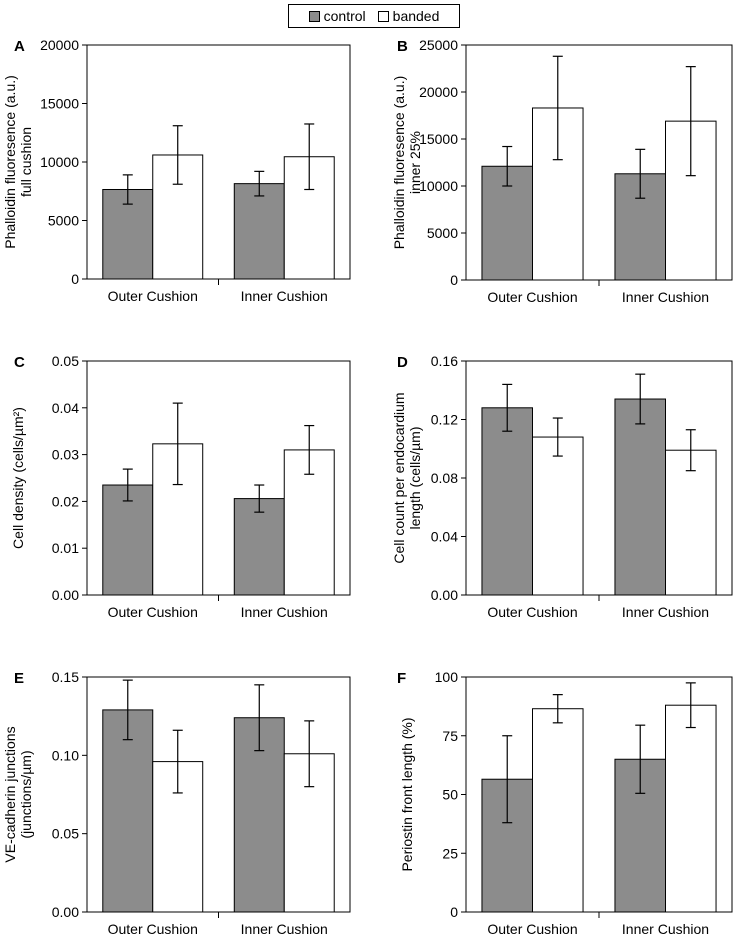 This screenshot has width=743, height=939. I want to click on panel-letter-c: C, so click(19, 362).